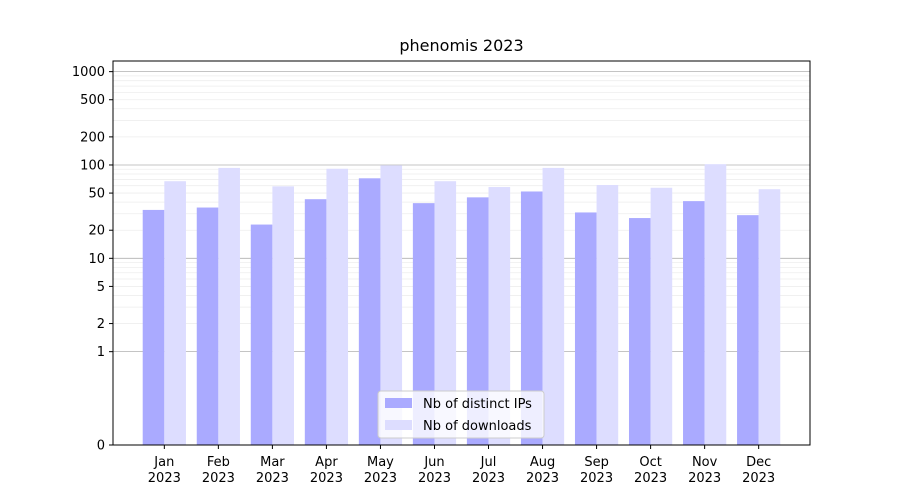 Image resolution: width=900 pixels, height=500 pixels. Describe the element at coordinates (398, 403) in the screenshot. I see `legend-swatch-distinct-ips` at that location.